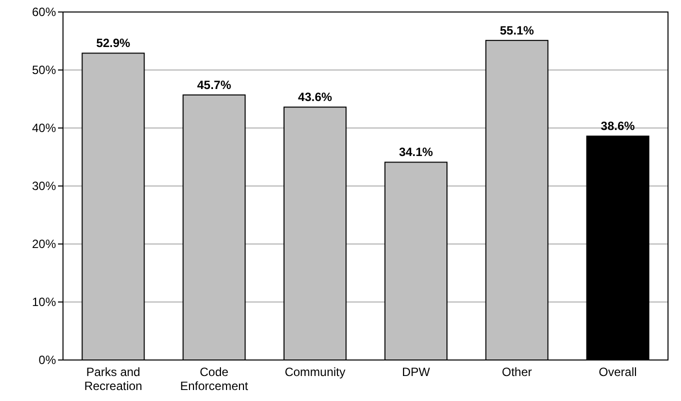 Image resolution: width=681 pixels, height=401 pixels. What do you see at coordinates (44, 70) in the screenshot?
I see `y-tick-label: 50%` at bounding box center [44, 70].